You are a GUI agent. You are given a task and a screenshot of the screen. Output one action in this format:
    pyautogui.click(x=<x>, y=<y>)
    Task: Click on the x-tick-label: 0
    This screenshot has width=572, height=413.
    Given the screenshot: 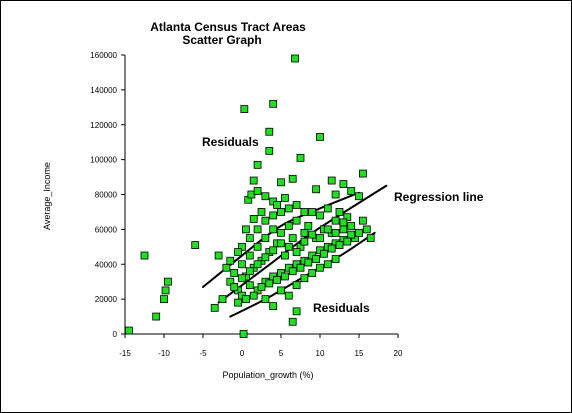 What is the action you would take?
    pyautogui.click(x=242, y=353)
    